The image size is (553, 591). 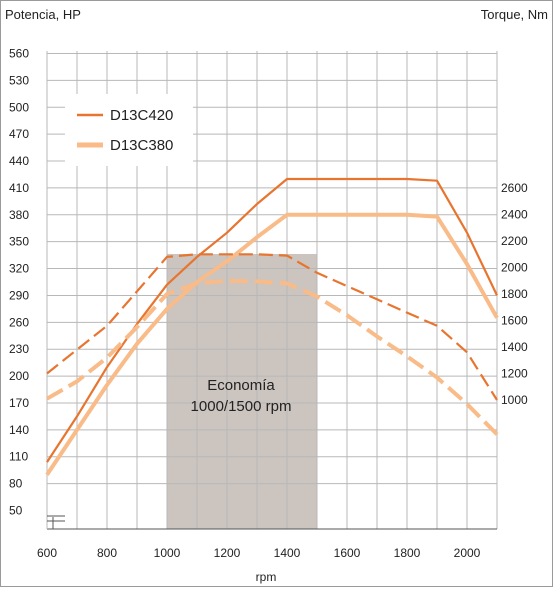 What do you see at coordinates (141, 145) in the screenshot?
I see `legend-label-d13c380: D13C380` at bounding box center [141, 145].